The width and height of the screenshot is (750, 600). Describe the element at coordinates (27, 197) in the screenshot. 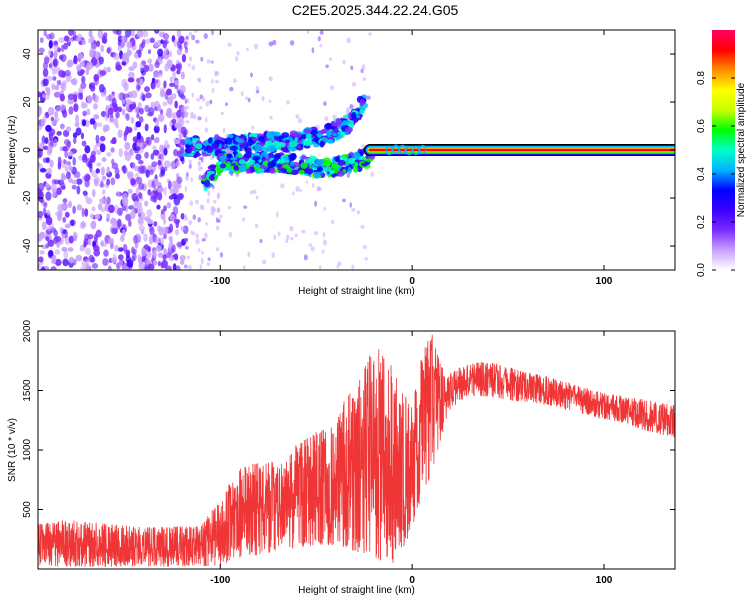

I see `spectrogram-ytick-label: -20` at that location.